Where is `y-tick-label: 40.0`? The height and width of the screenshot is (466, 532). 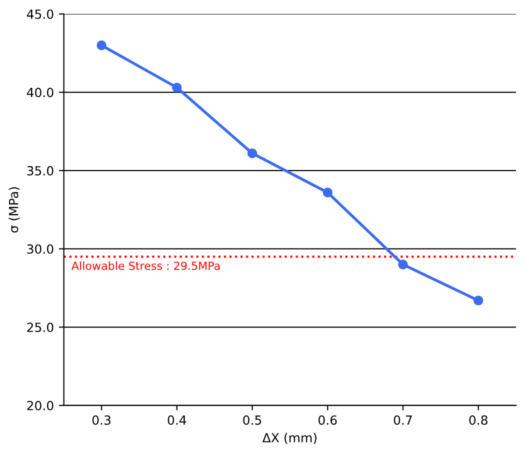
y-tick-label: 40.0 is located at coordinates (40, 93).